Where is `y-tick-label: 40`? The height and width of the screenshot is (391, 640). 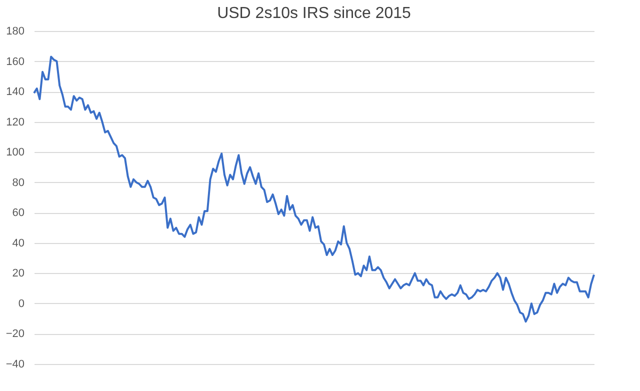 y-tick-label: 40 is located at coordinates (18, 243).